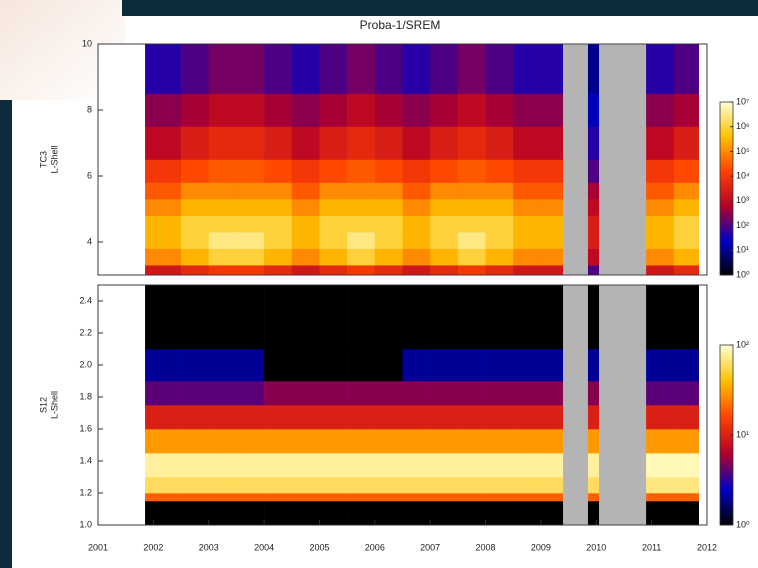 This screenshot has height=568, width=758. What do you see at coordinates (85, 524) in the screenshot?
I see `y-tick-label: 1.0` at bounding box center [85, 524].